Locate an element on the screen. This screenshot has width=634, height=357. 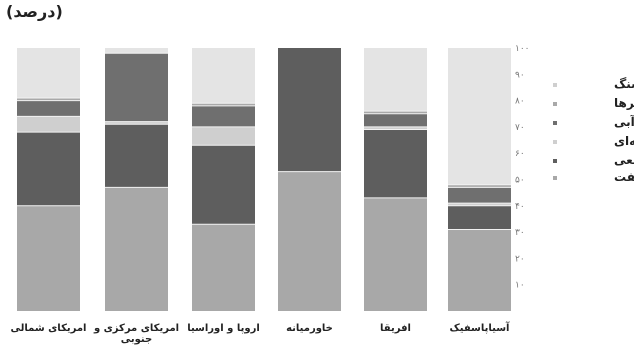
y-tick-label: ۲۰ is located at coordinates (520, 259).